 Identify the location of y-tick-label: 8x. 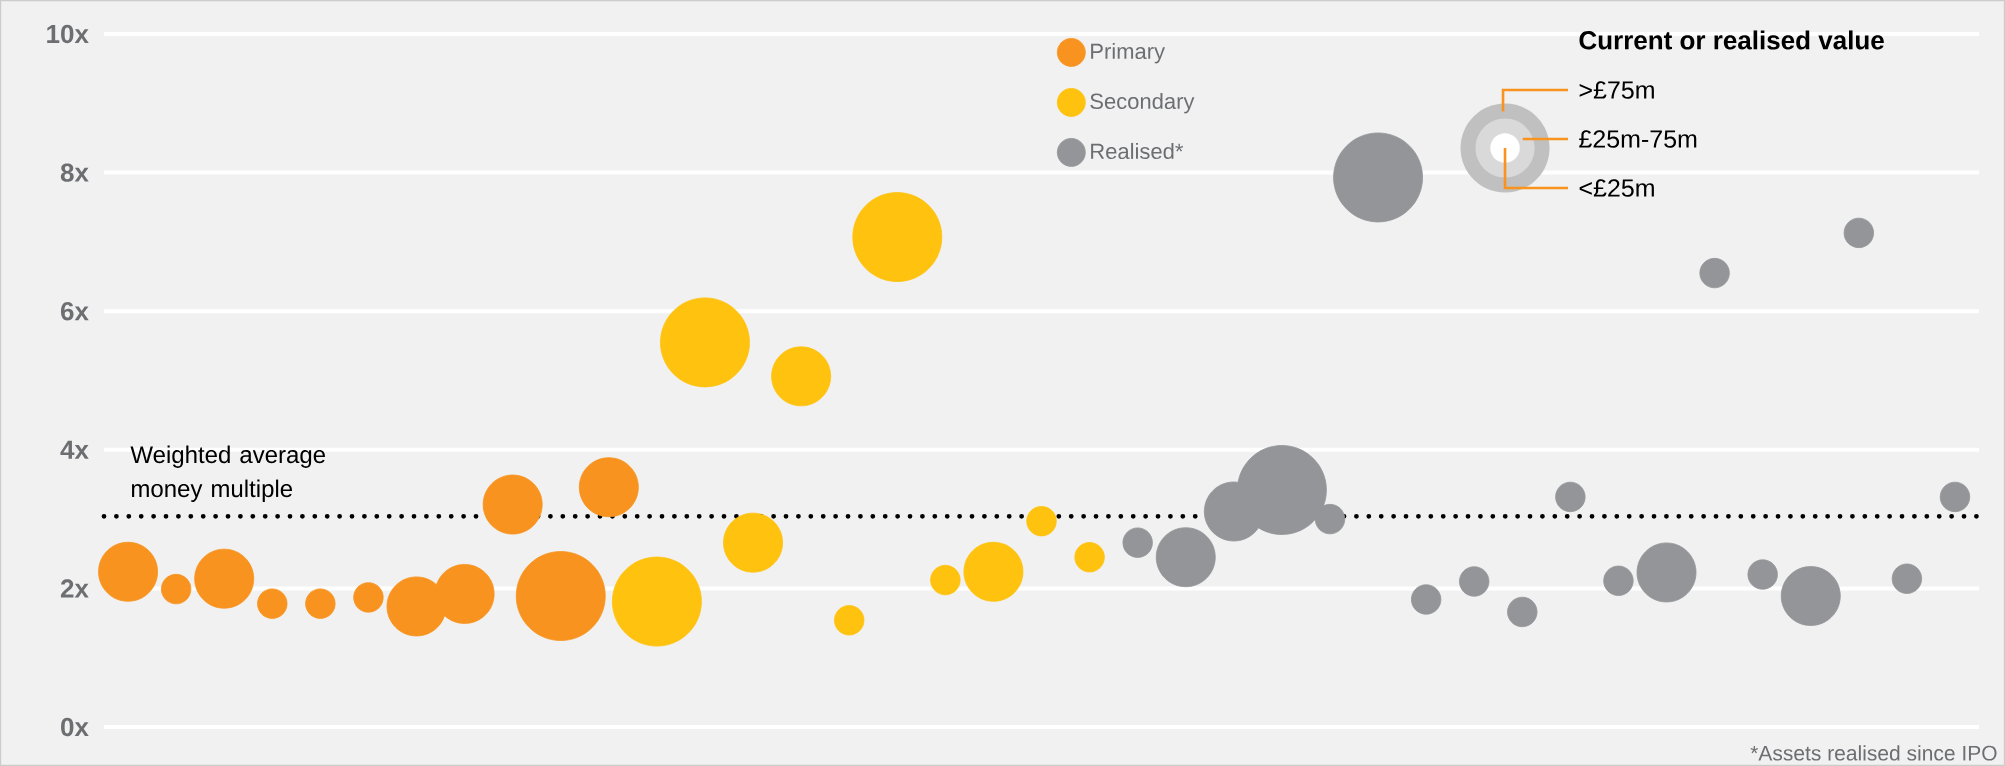
(74, 172).